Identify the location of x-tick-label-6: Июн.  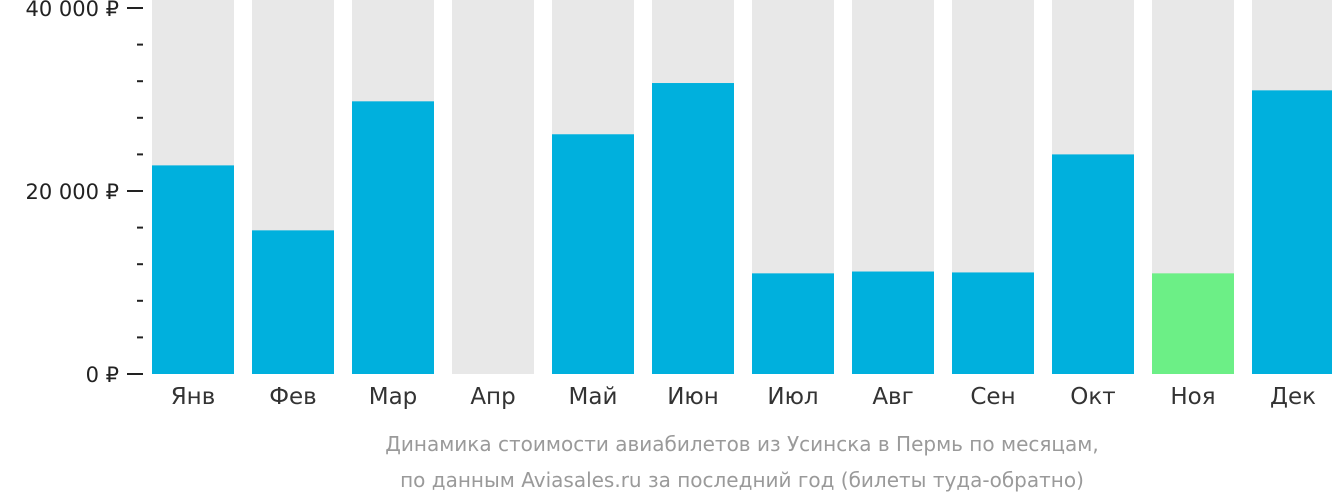
(693, 397).